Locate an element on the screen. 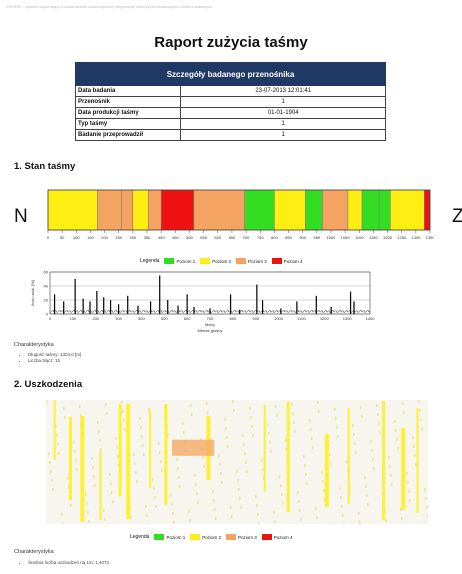  legend-title: Legenda is located at coordinates (140, 537).